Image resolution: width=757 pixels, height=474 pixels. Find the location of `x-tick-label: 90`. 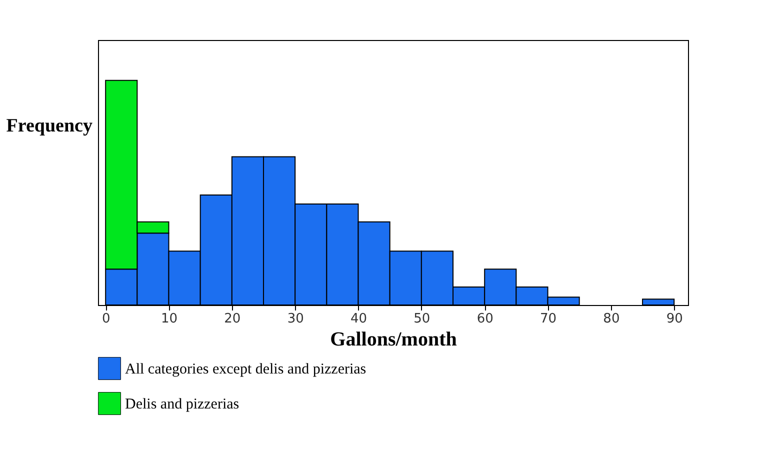

x-tick-label: 90 is located at coordinates (674, 319).